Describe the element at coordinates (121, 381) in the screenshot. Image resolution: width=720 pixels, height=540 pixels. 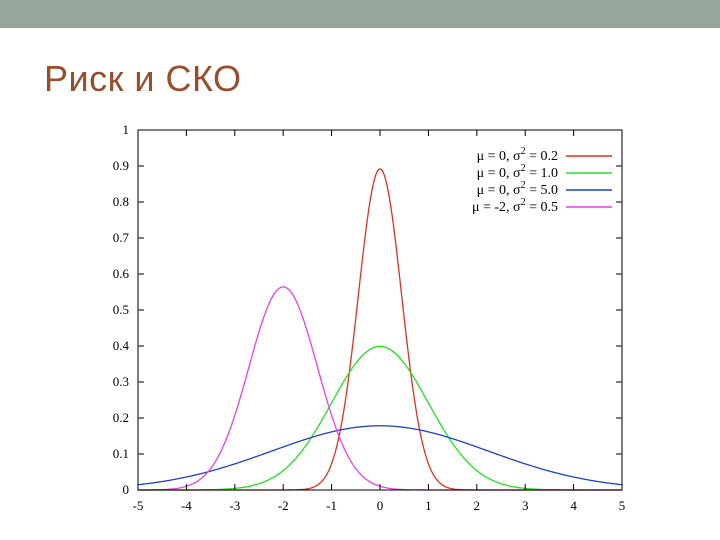
I see `y-tick-label: 0.3` at that location.